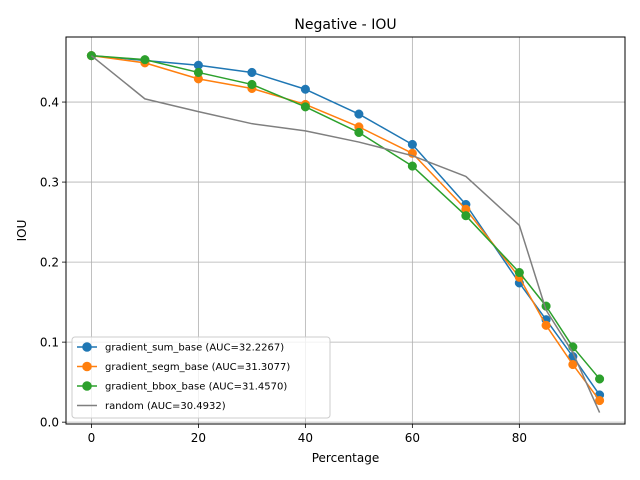  What do you see at coordinates (49, 263) in the screenshot?
I see `y-tick-label: 0.2` at bounding box center [49, 263].